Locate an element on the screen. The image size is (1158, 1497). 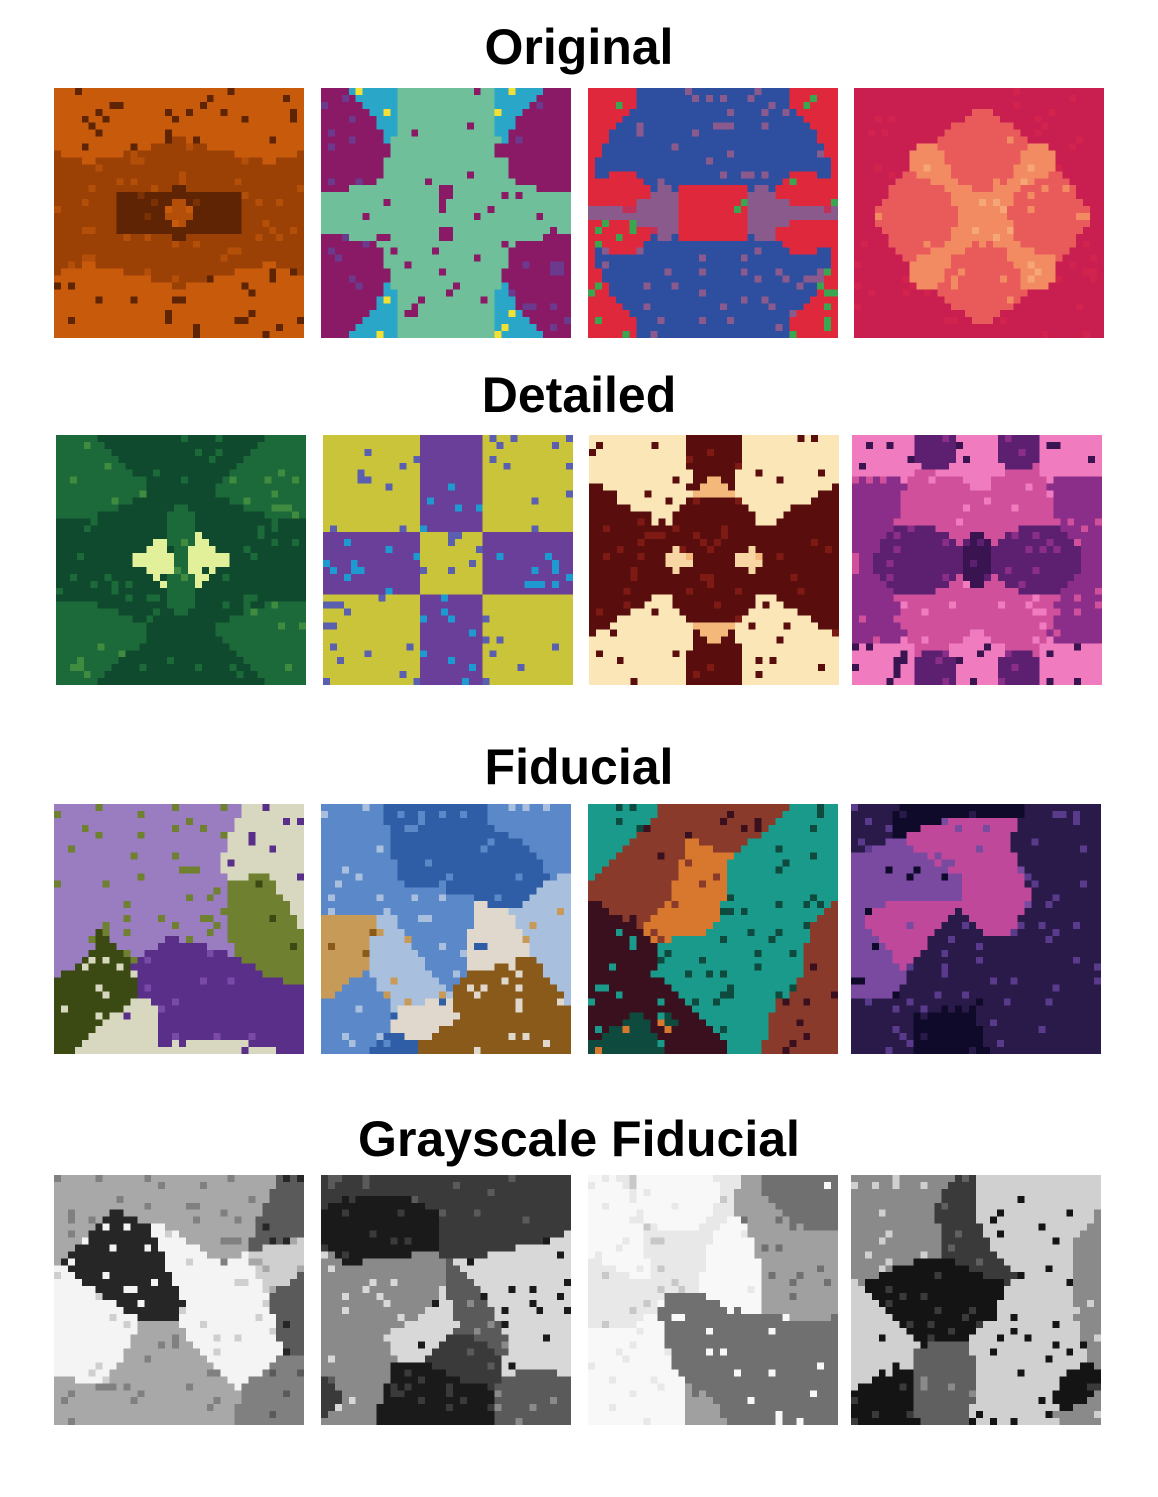
section-title-grayscale-fiducial: Grayscale Fiducial is located at coordinates (579, 1139).